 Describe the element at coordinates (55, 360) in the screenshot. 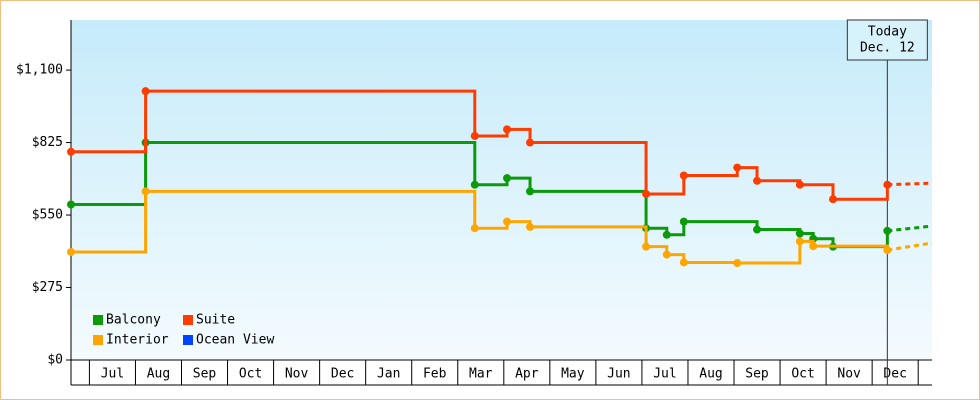

I see `y-tick-label: $0` at that location.